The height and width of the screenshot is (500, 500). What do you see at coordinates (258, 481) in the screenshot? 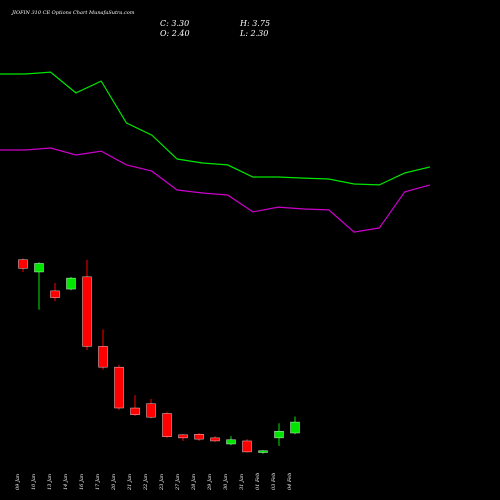
I see `x-tick-label: 01 Feb` at bounding box center [258, 481].